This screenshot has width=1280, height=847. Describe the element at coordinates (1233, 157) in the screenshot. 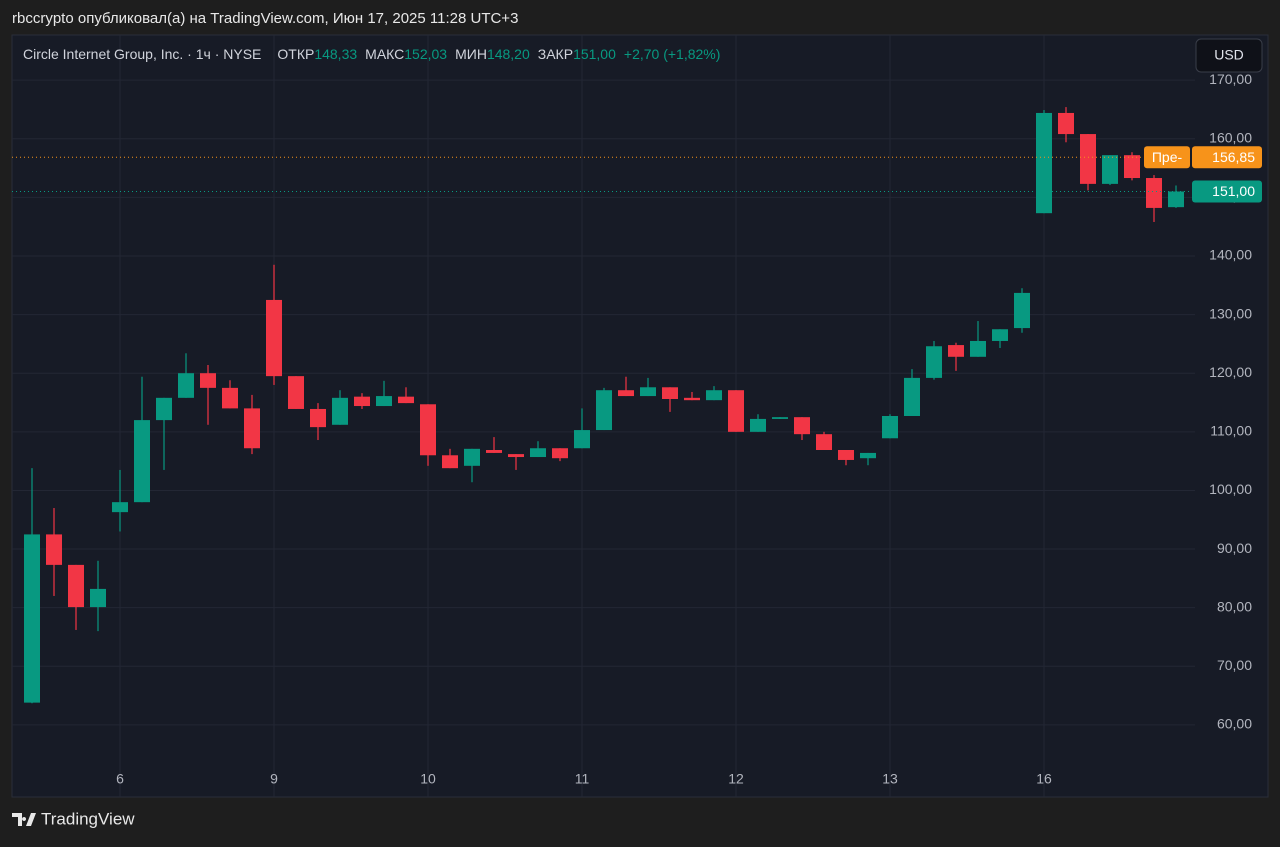

I see `price-label: 156,85` at that location.